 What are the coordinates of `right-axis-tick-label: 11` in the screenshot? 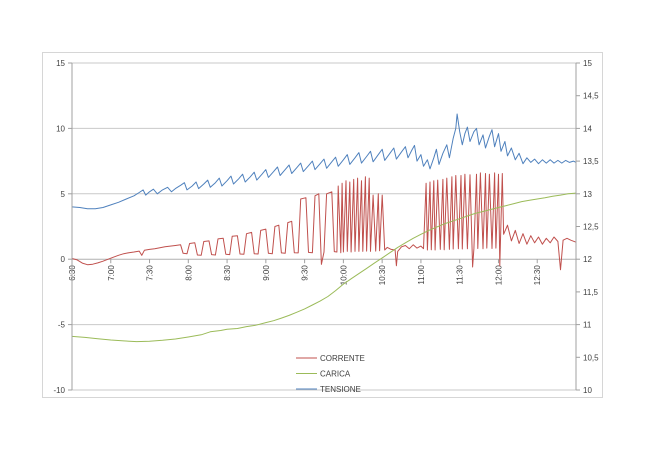 It's located at (587, 325).